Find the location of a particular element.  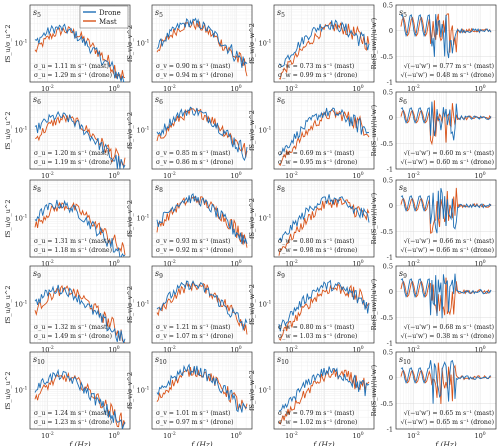

sigma-annotation: √(−u'w') = 0.77 m s⁻¹ (mast) is located at coordinates (449, 66).